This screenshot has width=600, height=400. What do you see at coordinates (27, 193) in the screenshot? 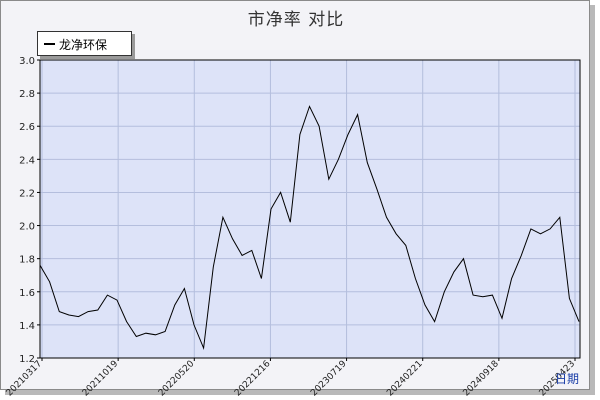
I see `y-tick-label: 2.2` at bounding box center [27, 193].